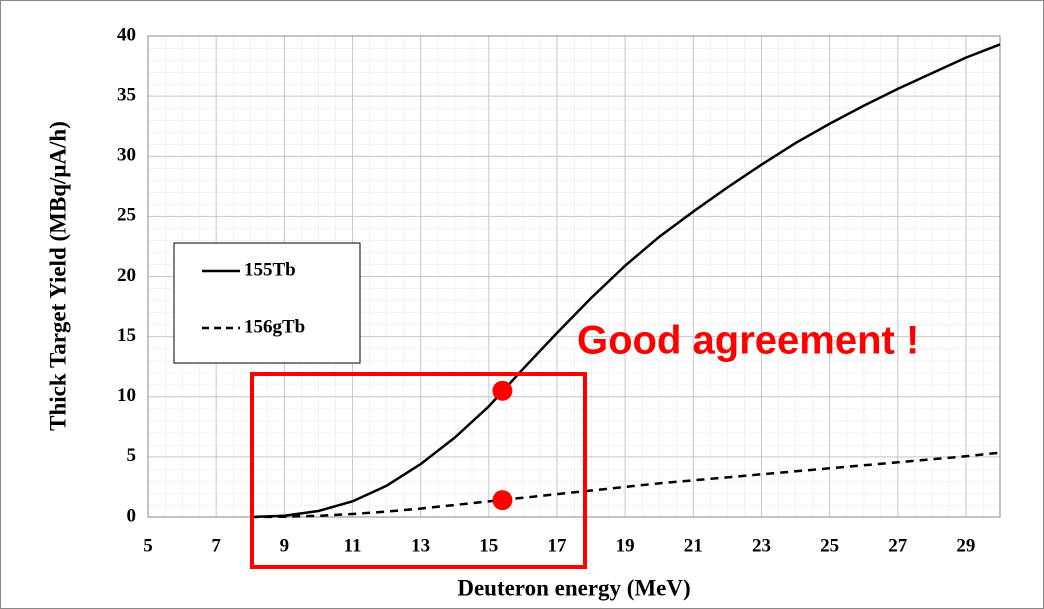  What do you see at coordinates (285, 545) in the screenshot?
I see `x-tick-label: 9` at bounding box center [285, 545].